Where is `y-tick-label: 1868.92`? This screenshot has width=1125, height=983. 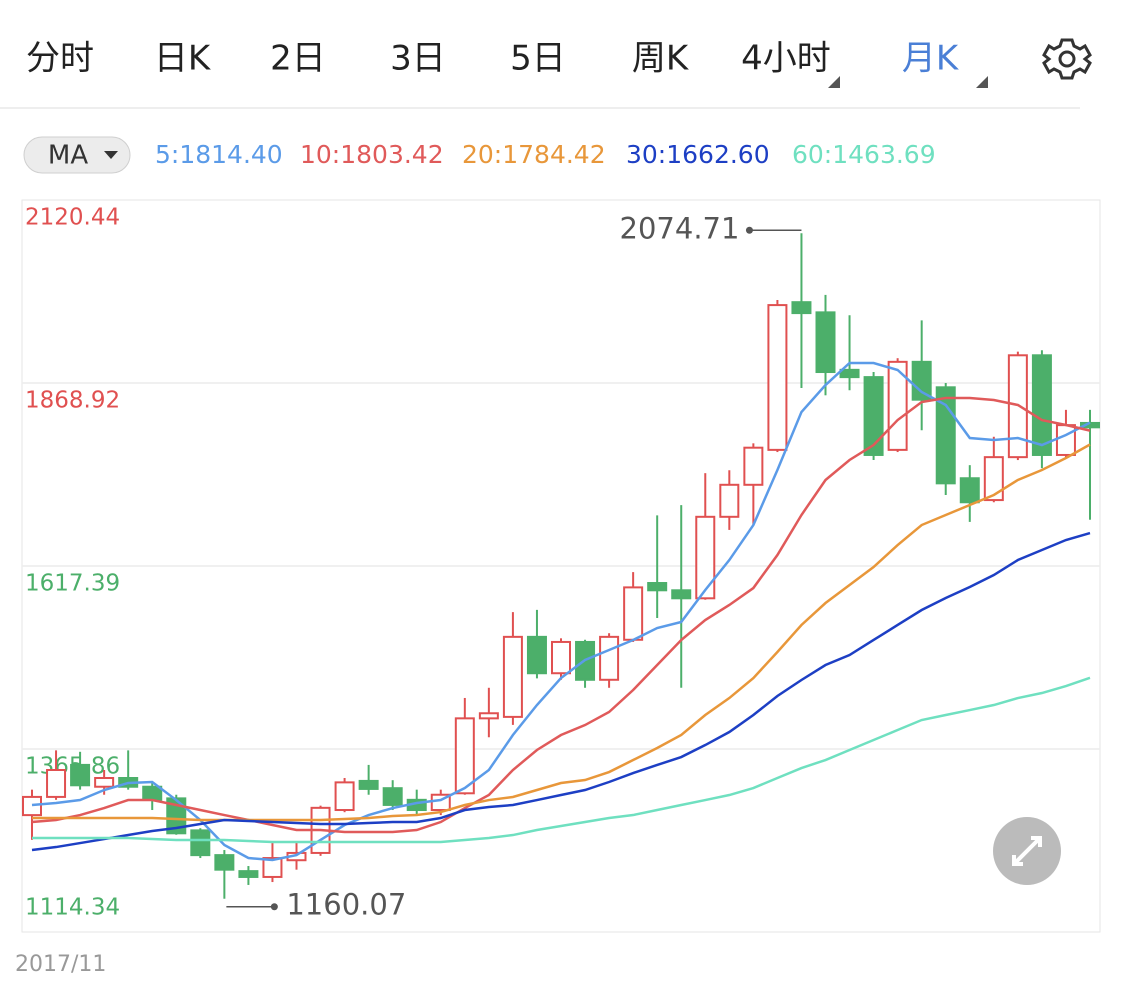 y-tick-label: 1868.92 is located at coordinates (72, 400).